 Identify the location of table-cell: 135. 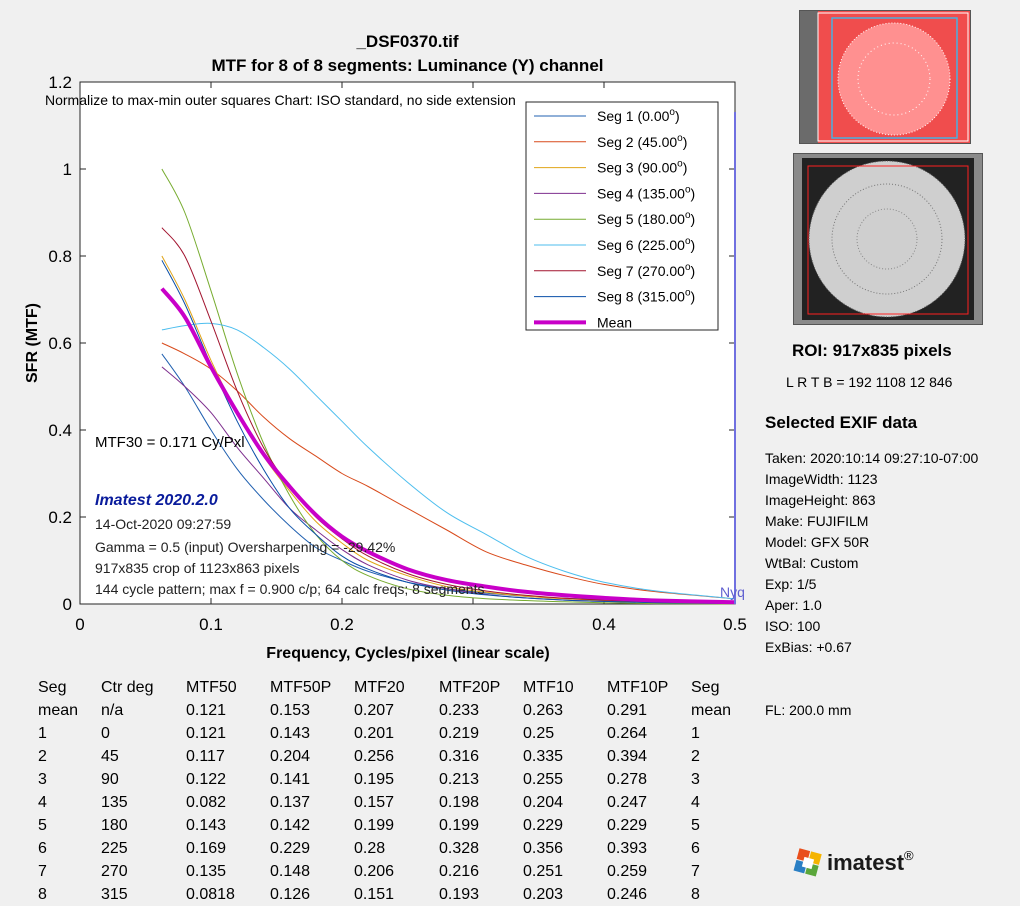
(114, 802).